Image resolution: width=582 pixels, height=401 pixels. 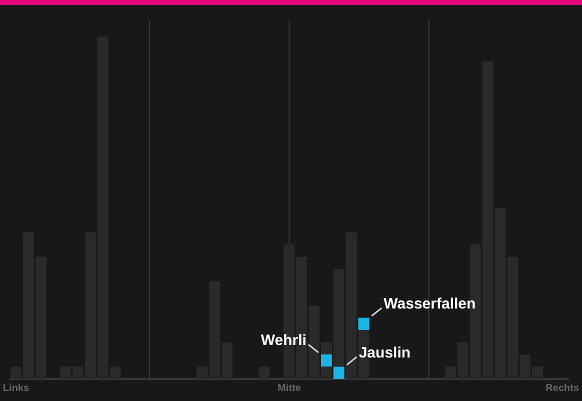 I want to click on annotation: Wehrli, so click(x=283, y=341).